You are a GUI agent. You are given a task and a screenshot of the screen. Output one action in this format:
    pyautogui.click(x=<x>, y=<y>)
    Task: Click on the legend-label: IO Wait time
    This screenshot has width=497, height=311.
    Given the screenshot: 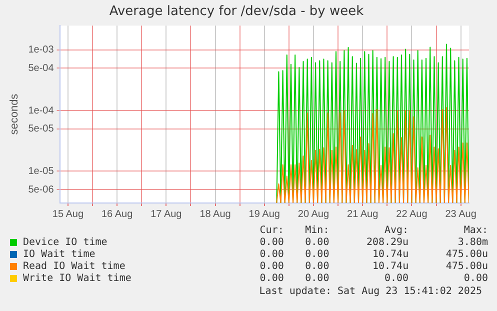 What is the action you would take?
    pyautogui.click(x=59, y=255)
    